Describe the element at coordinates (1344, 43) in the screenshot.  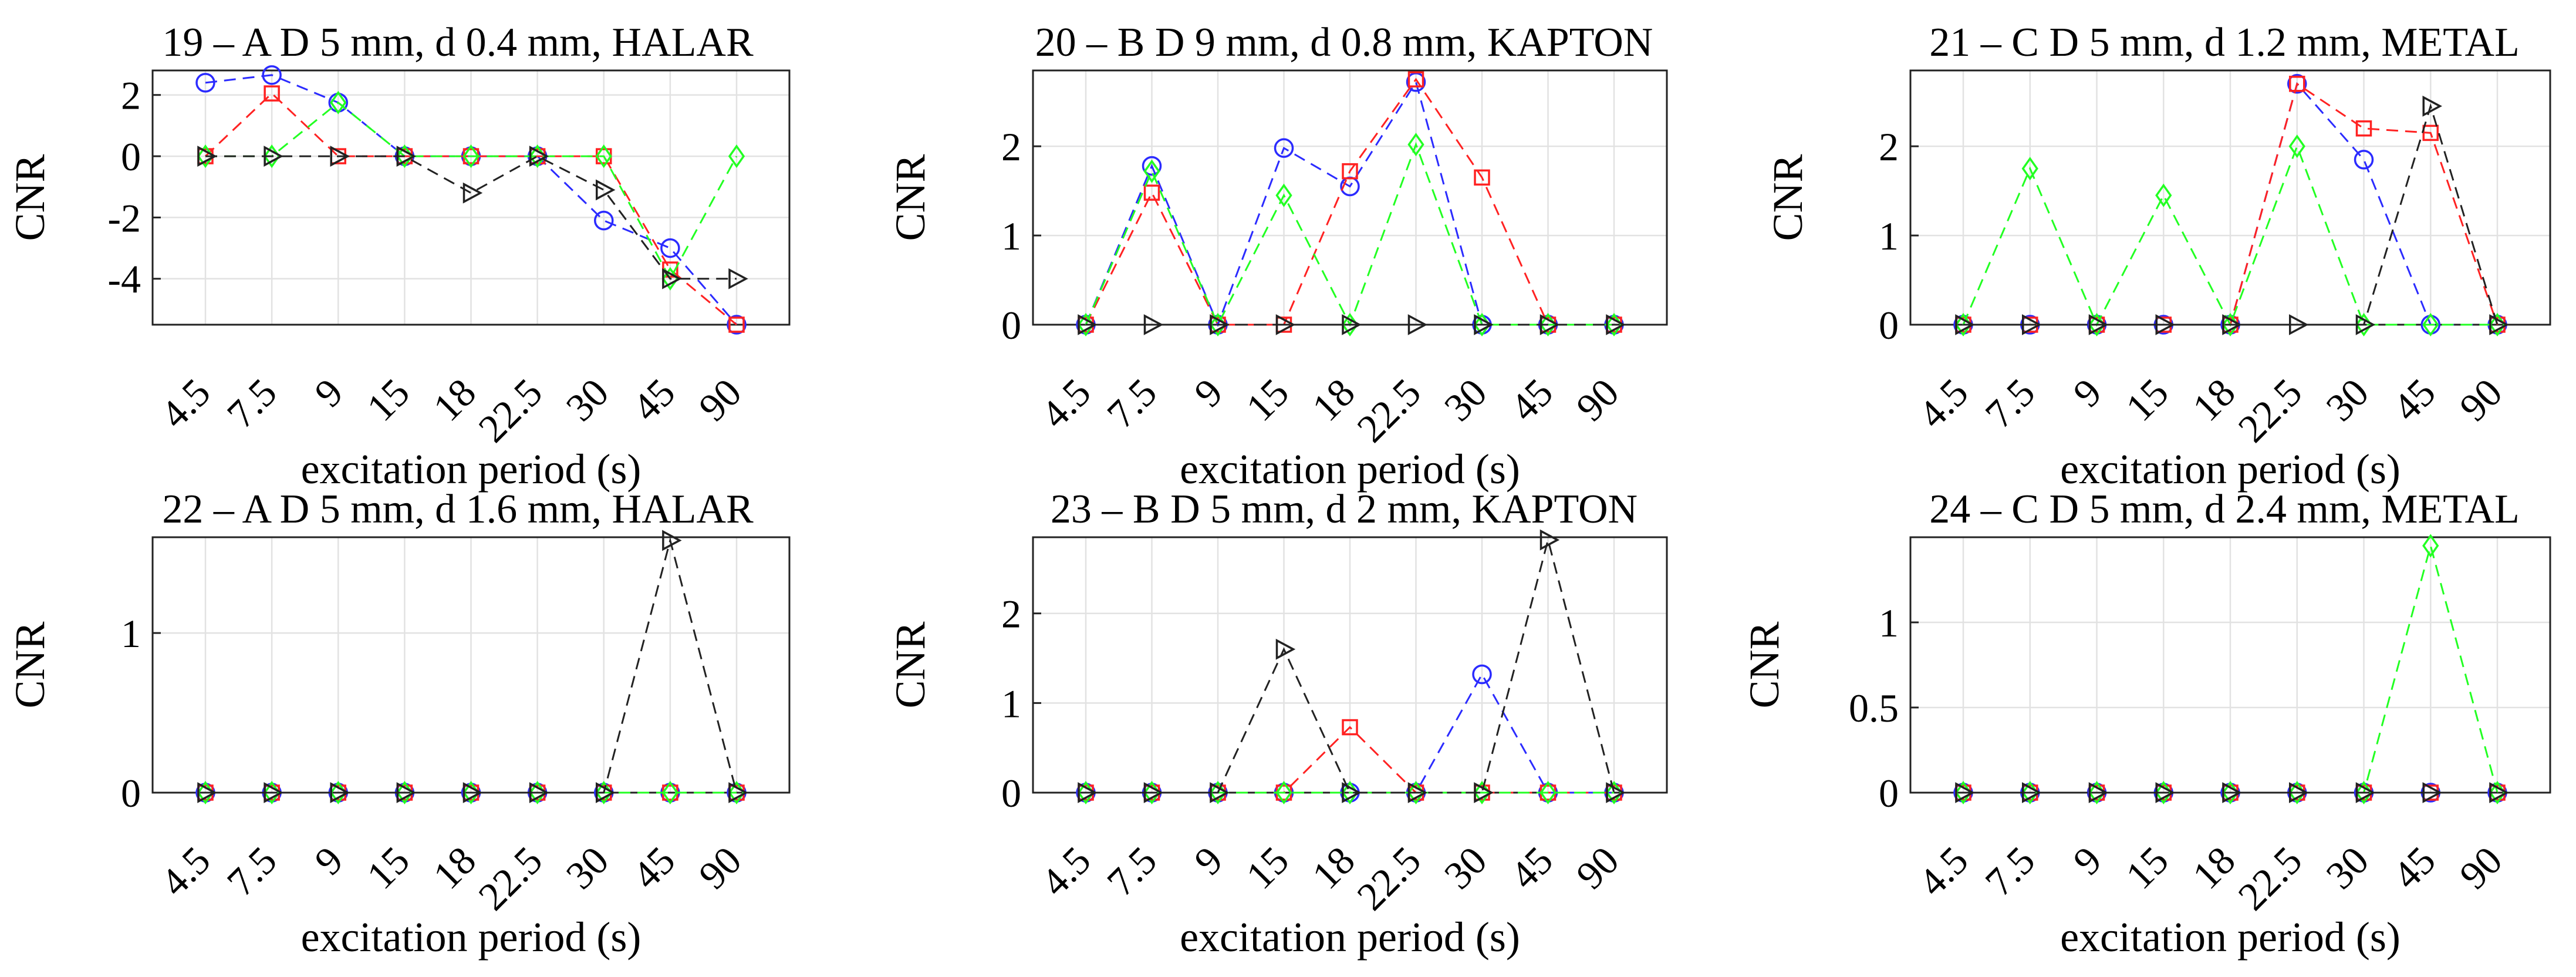
I see `subplot-title: 20 – B D 9 mm, d 0.8 mm, KAPTON` at that location.